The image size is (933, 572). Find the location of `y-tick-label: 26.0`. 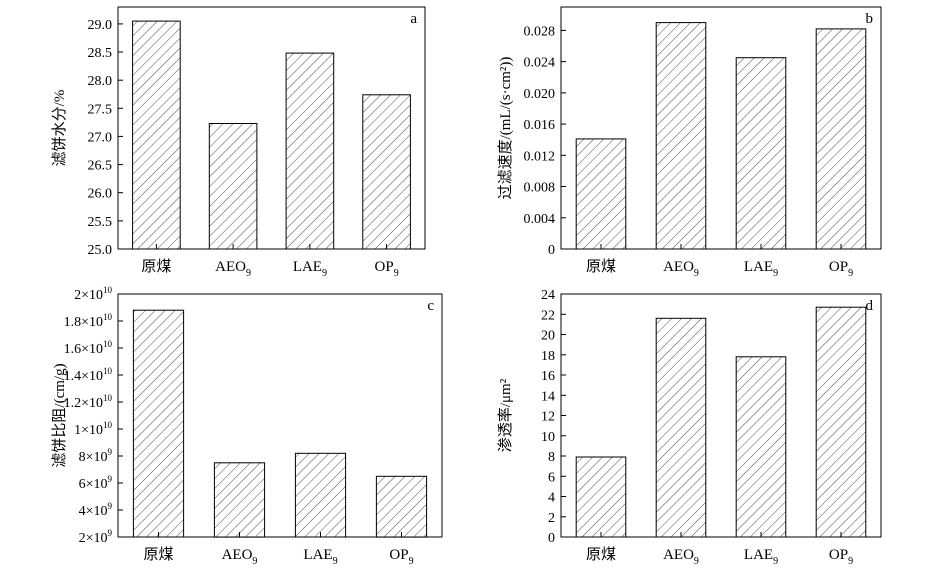

y-tick-label: 26.0 is located at coordinates (100, 194).